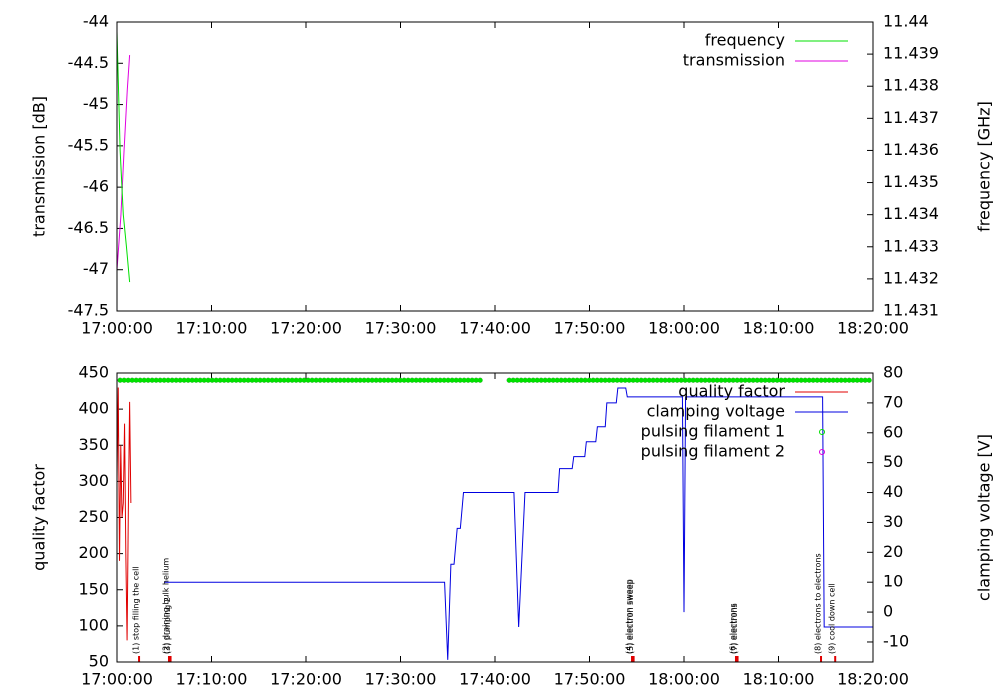 This screenshot has height=700, width=1000. Describe the element at coordinates (906, 21) in the screenshot. I see `y2-tick-label: 11.44` at that location.